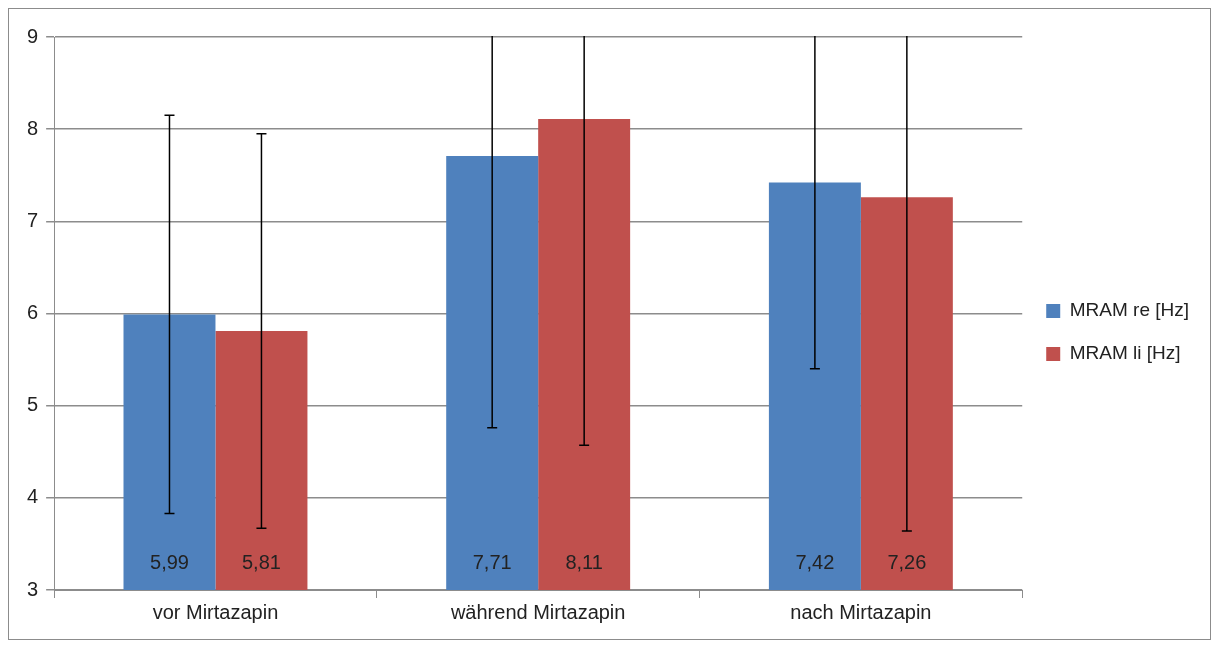  What do you see at coordinates (1125, 353) in the screenshot?
I see `legend-label: MRAM li [Hz]` at bounding box center [1125, 353].